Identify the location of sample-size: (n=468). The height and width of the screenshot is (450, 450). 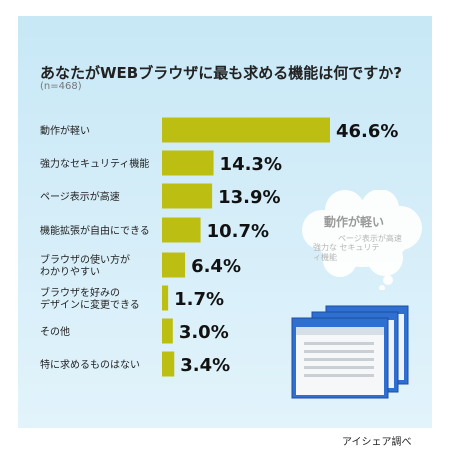
(61, 86).